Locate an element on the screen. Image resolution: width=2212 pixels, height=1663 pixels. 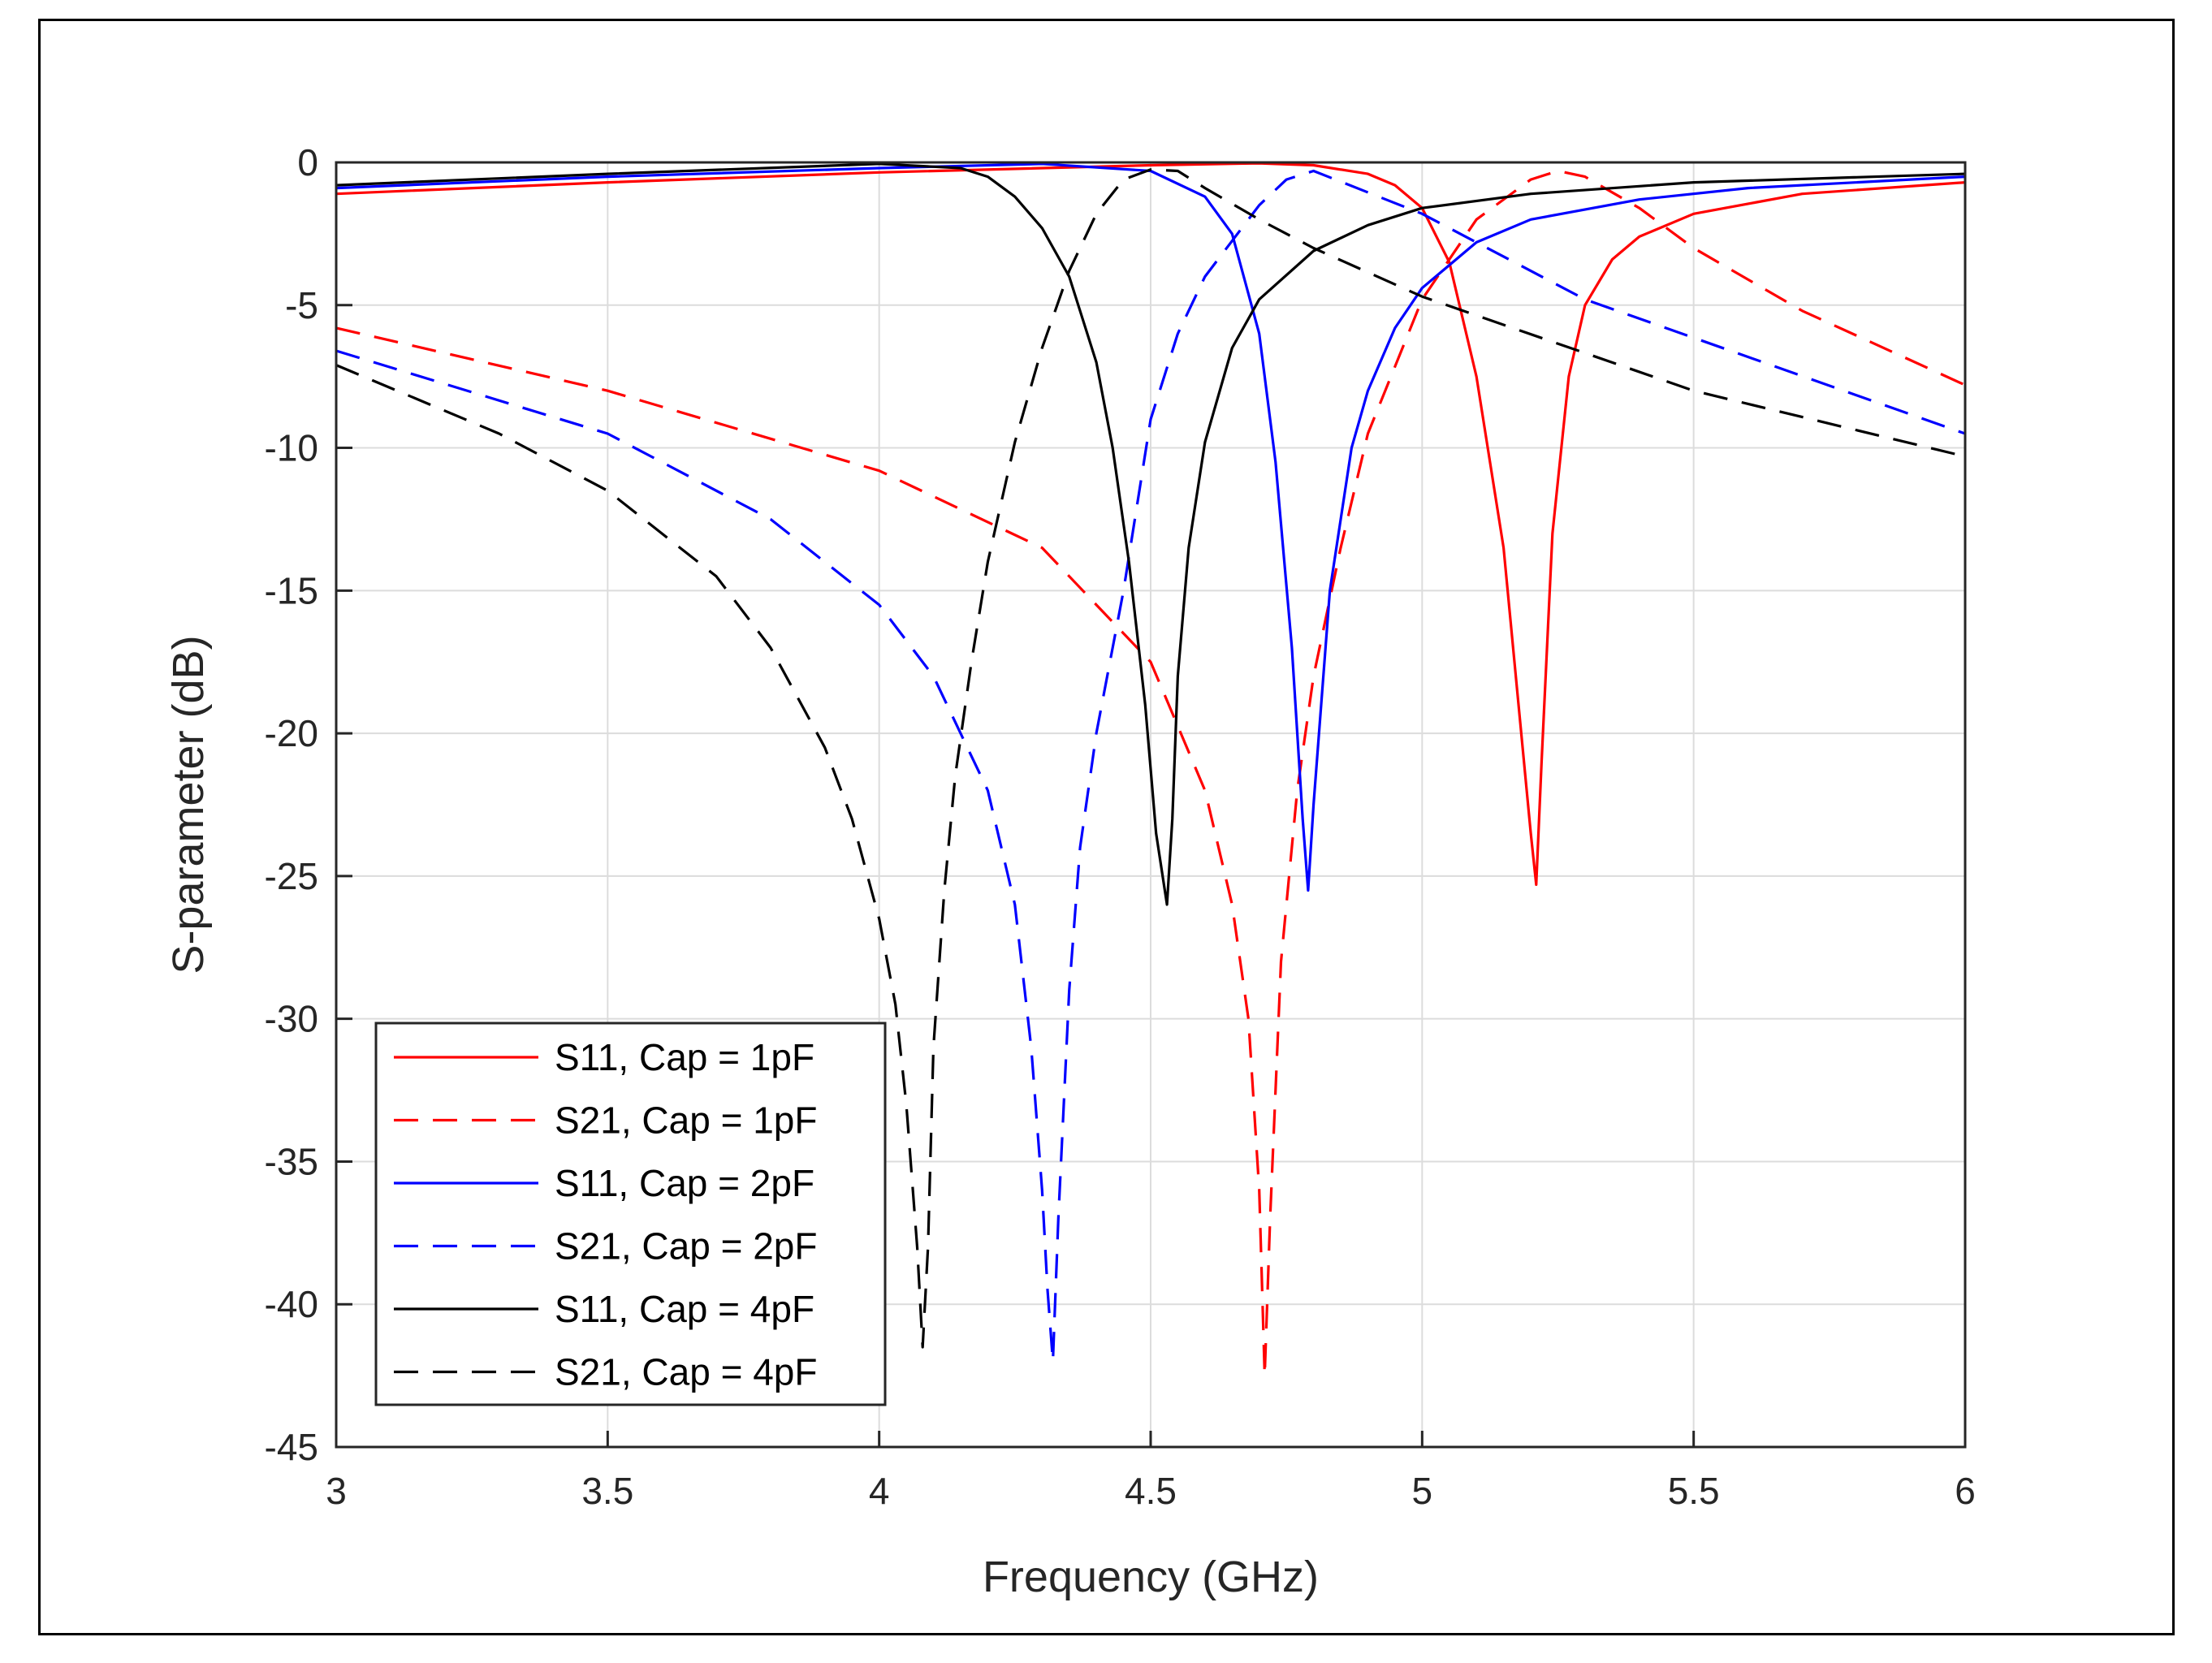
y-tick-label: -5 is located at coordinates (301, 305).